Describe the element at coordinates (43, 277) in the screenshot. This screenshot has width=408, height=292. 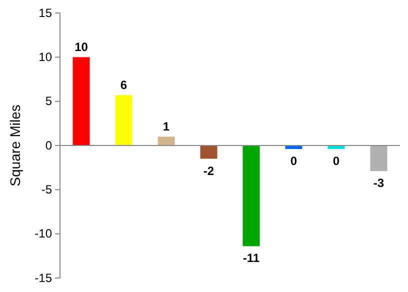
I see `y-tick-label: -15` at that location.